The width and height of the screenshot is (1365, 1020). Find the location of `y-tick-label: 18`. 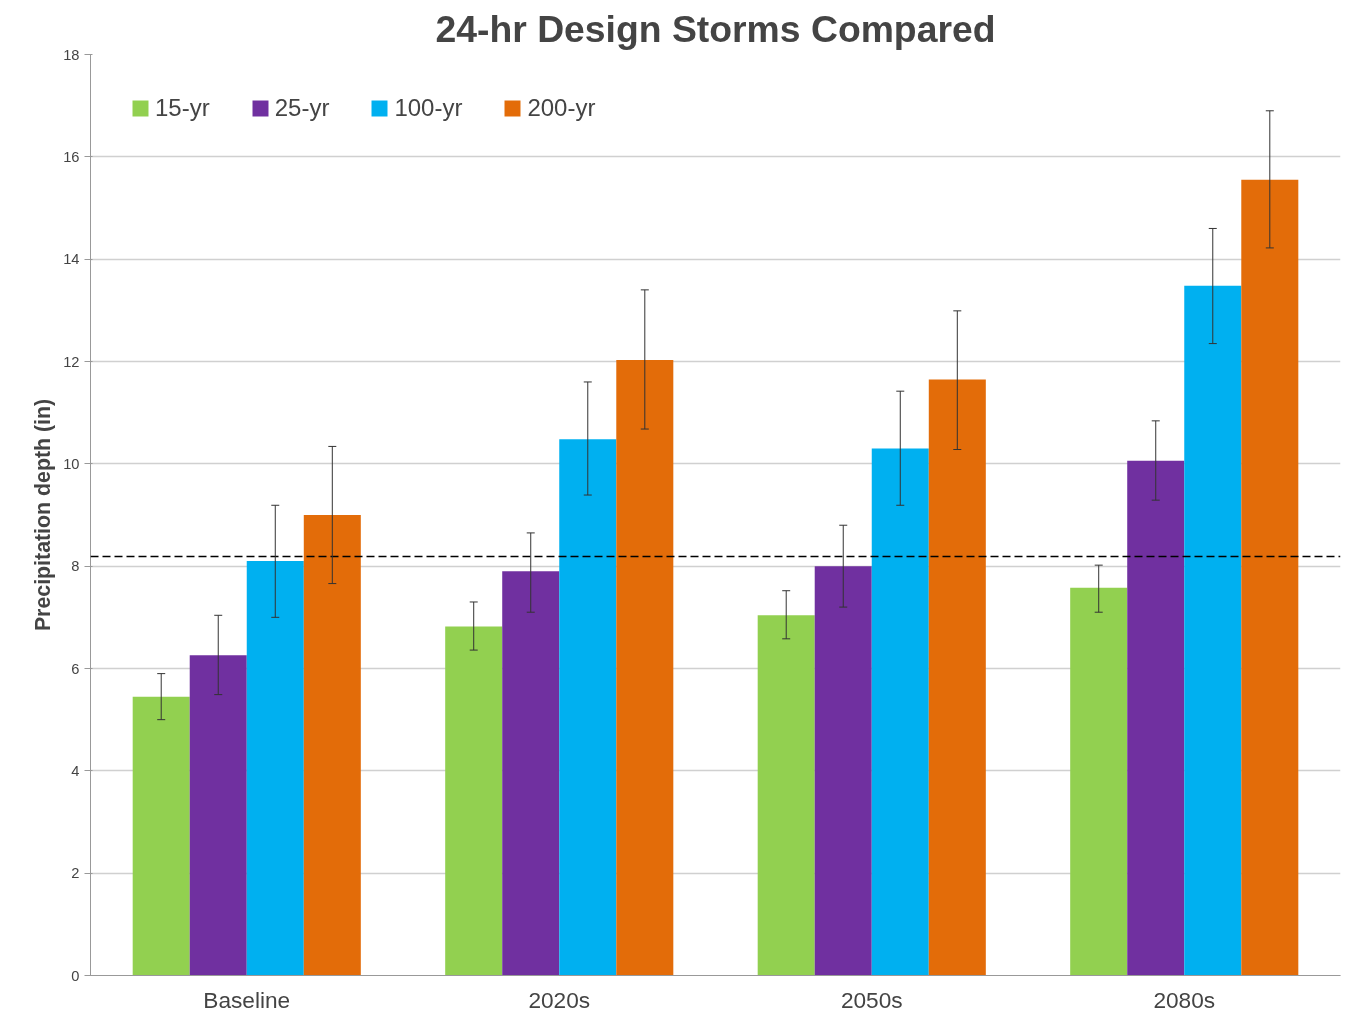

y-tick-label: 18 is located at coordinates (71, 54).